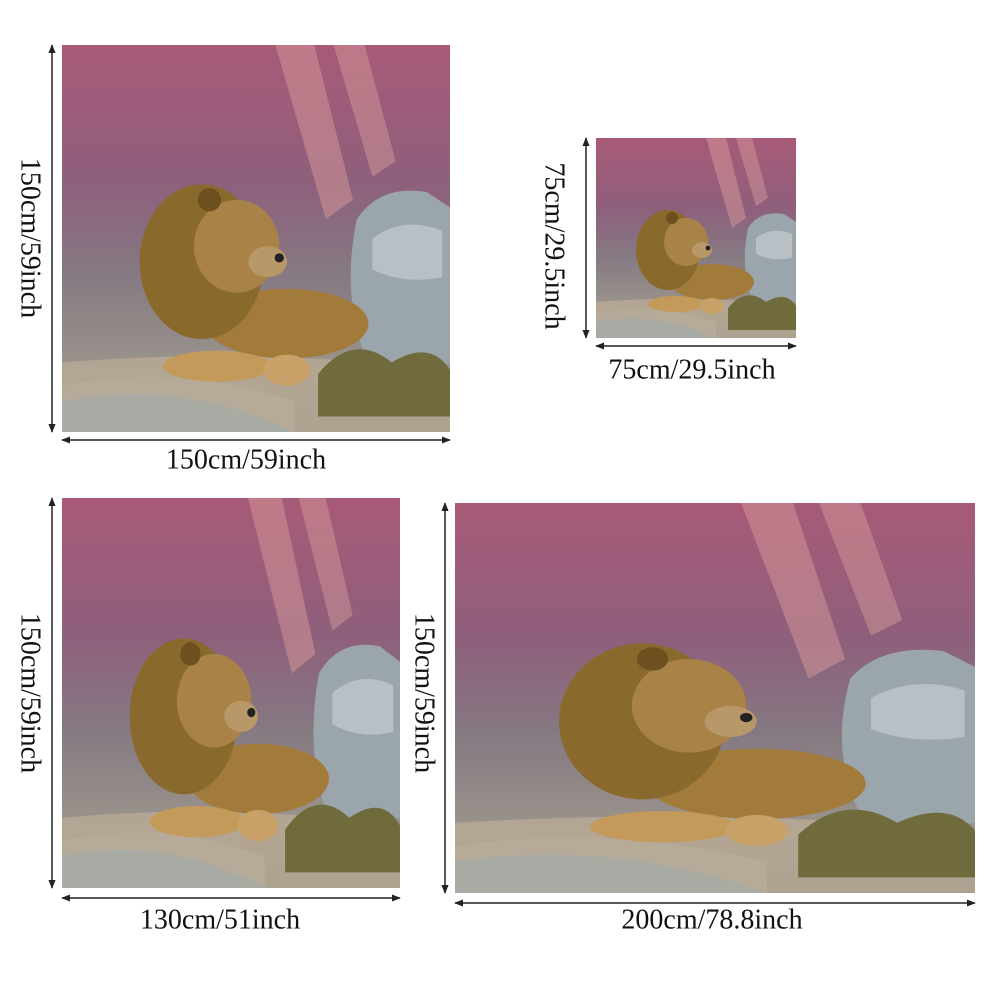 The width and height of the screenshot is (1000, 1000). Describe the element at coordinates (691, 369) in the screenshot. I see `width-label: 75cm/29.5inch` at that location.